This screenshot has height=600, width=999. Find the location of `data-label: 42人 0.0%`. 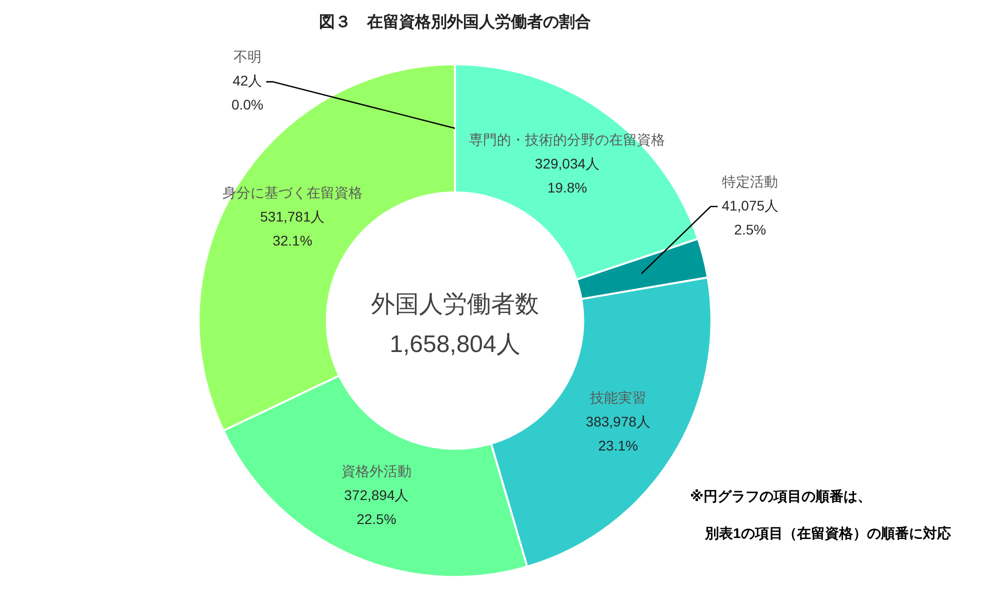

data-label: 42人 0.0% is located at coordinates (247, 92).